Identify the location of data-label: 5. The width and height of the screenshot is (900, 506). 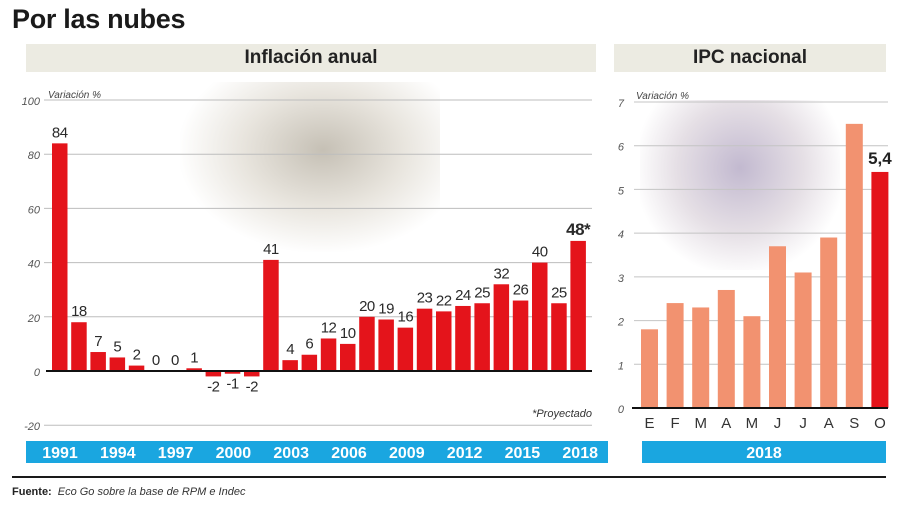
(117, 346).